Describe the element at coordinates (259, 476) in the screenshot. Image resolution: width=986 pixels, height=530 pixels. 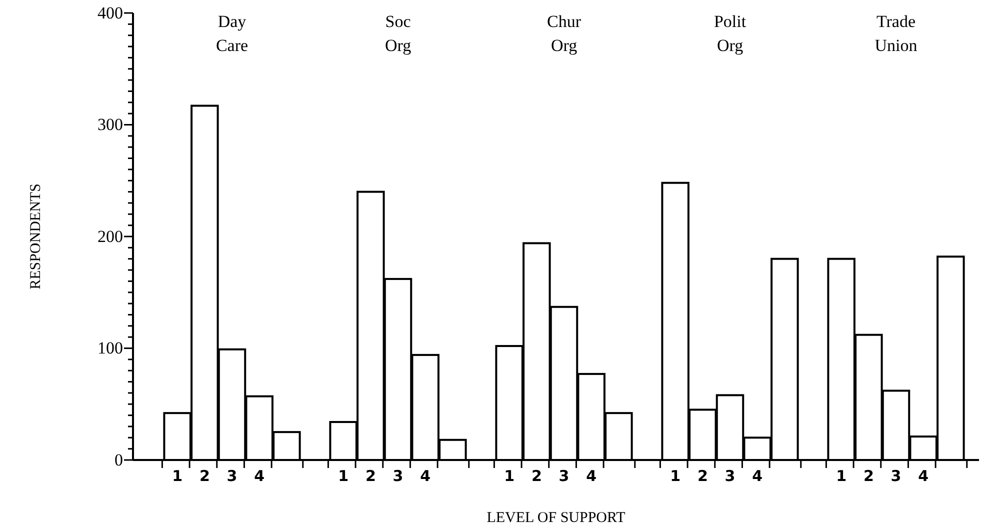
I see `legend-label: 4` at that location.